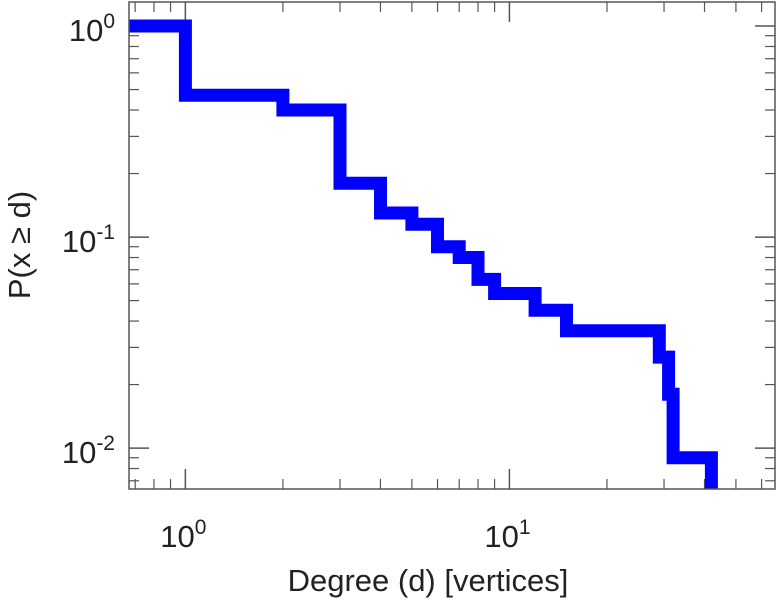 Image resolution: width=777 pixels, height=600 pixels. Describe the element at coordinates (92, 29) in the screenshot. I see `y-tick-label: 10⁰` at that location.